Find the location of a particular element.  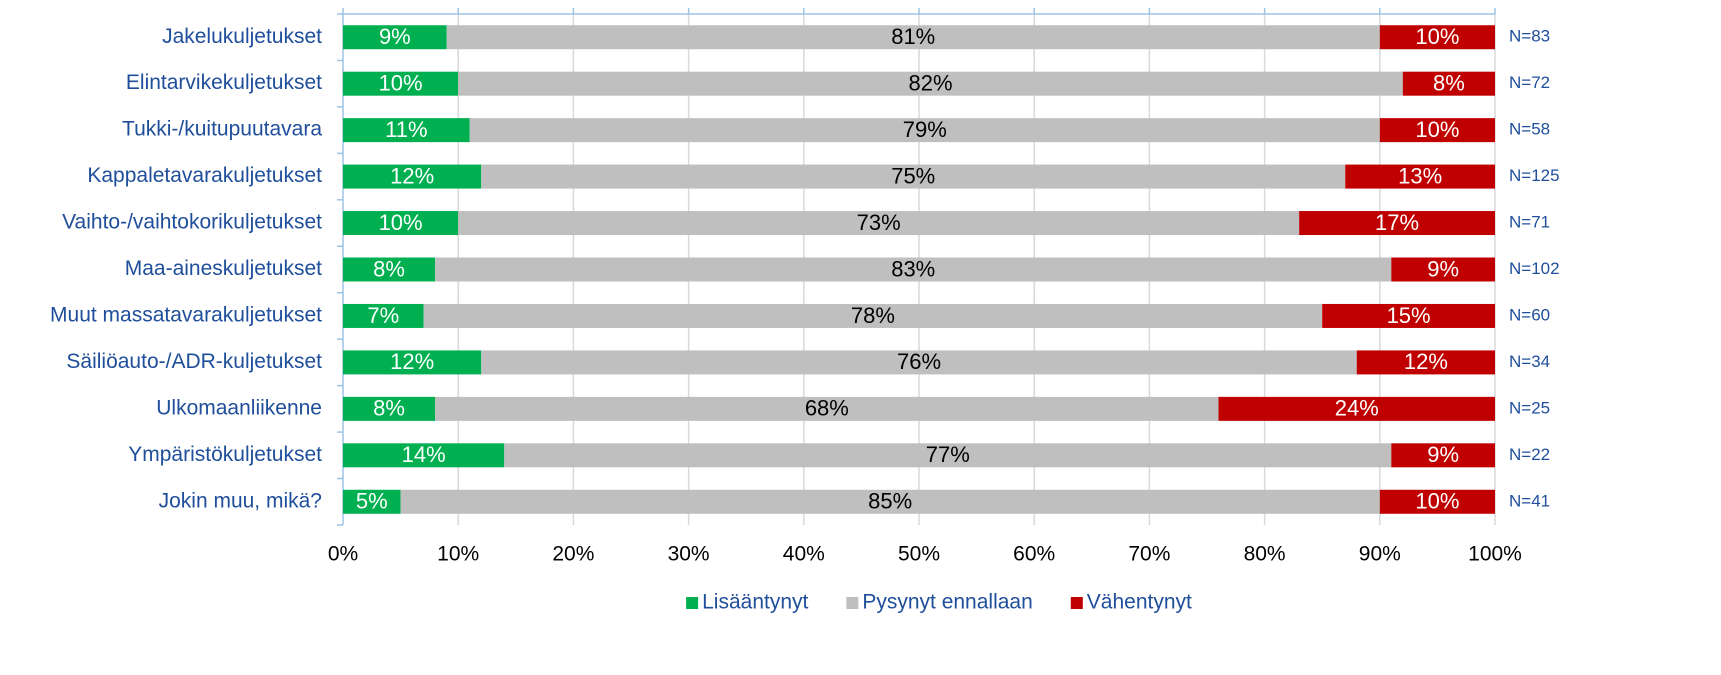

value-label: 14% is located at coordinates (424, 454).